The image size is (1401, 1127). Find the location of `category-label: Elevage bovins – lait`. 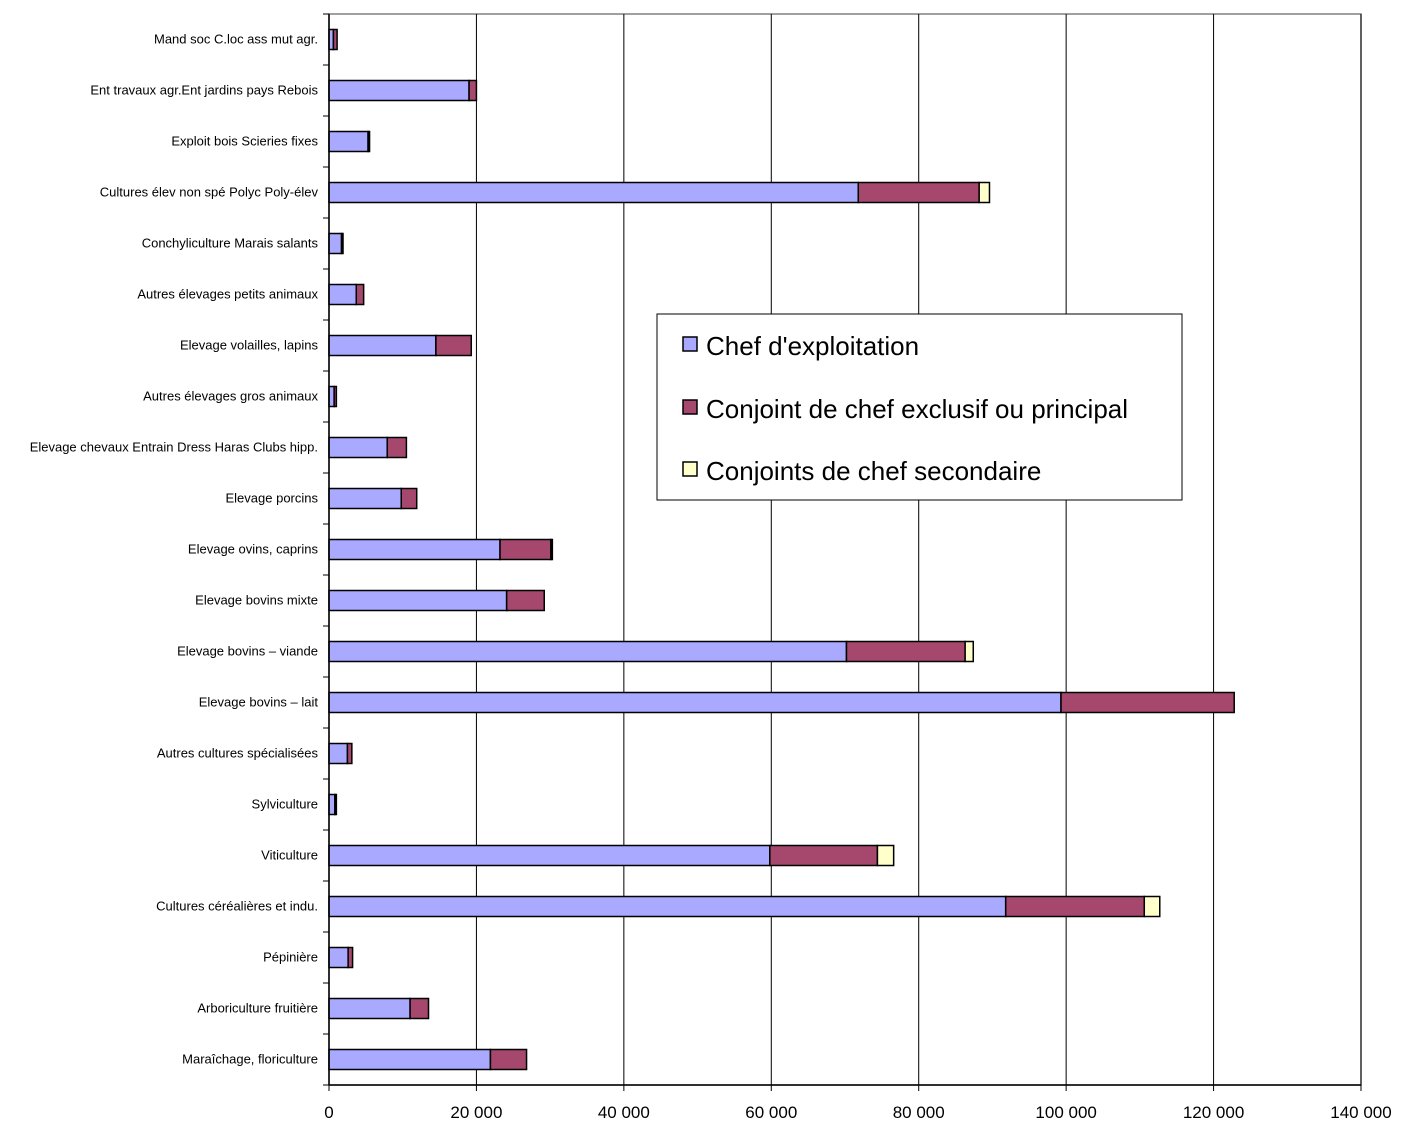

category-label: Elevage bovins – lait is located at coordinates (259, 702).